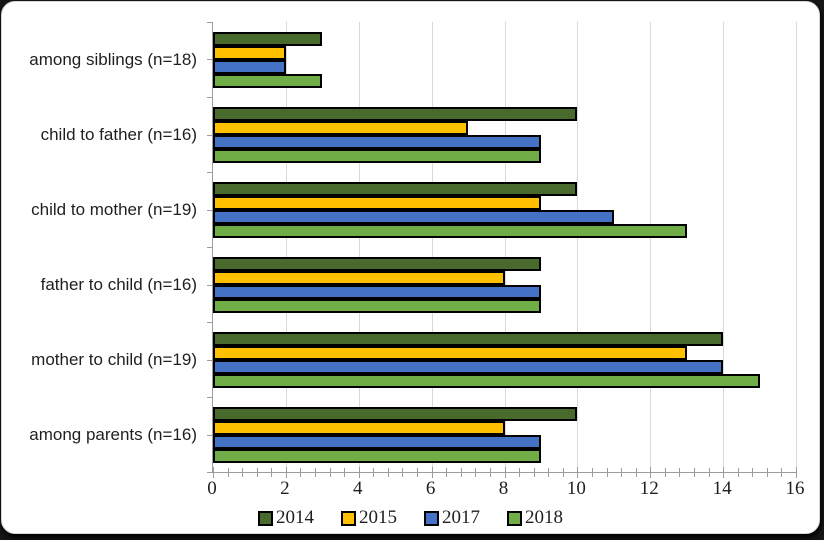 The image size is (824, 540). I want to click on legend-item-2017: 2017, so click(452, 518).